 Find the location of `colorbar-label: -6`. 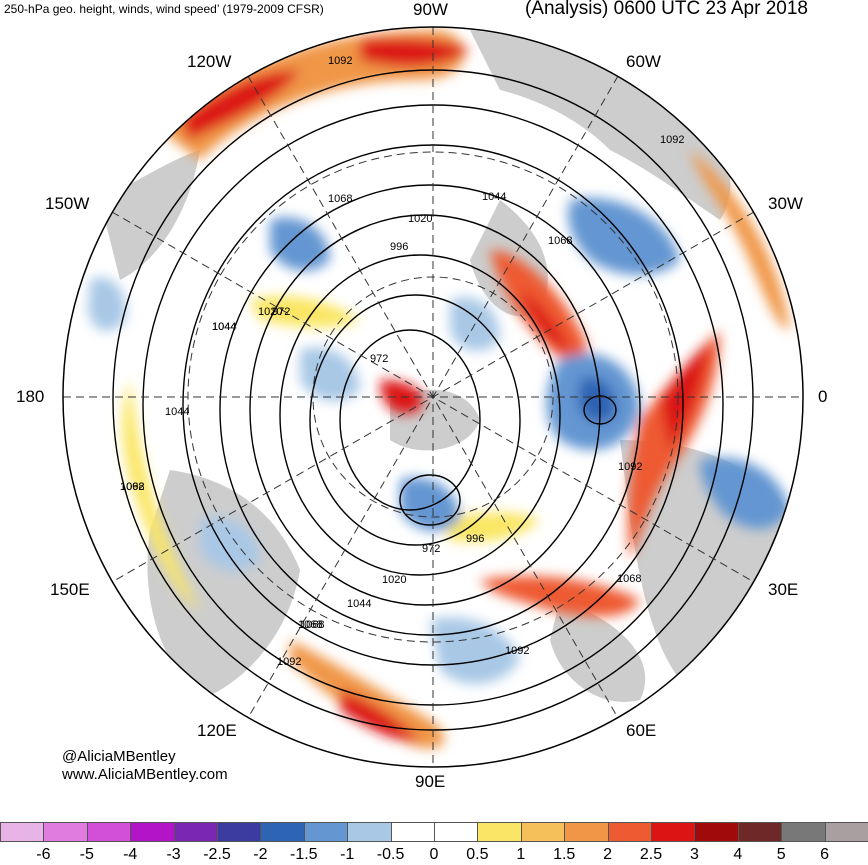

colorbar-label: -6 is located at coordinates (43, 854).